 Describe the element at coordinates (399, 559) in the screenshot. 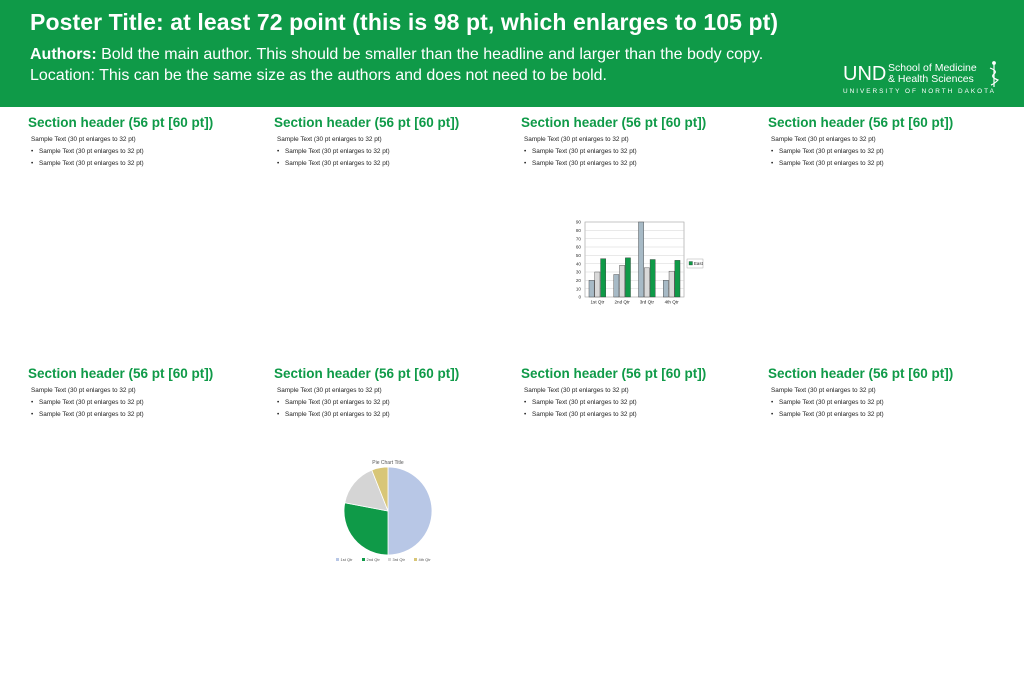

I see `legend-label: 3rd Qtr` at that location.